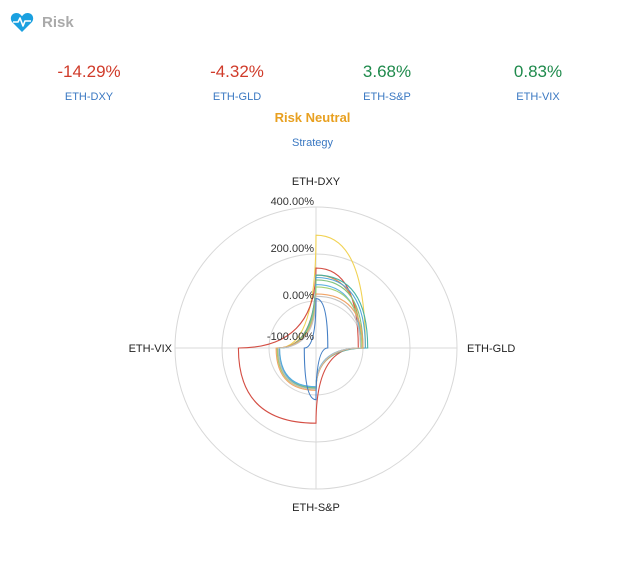 This screenshot has height=563, width=625. I want to click on panel-header: Risk, so click(42, 22).